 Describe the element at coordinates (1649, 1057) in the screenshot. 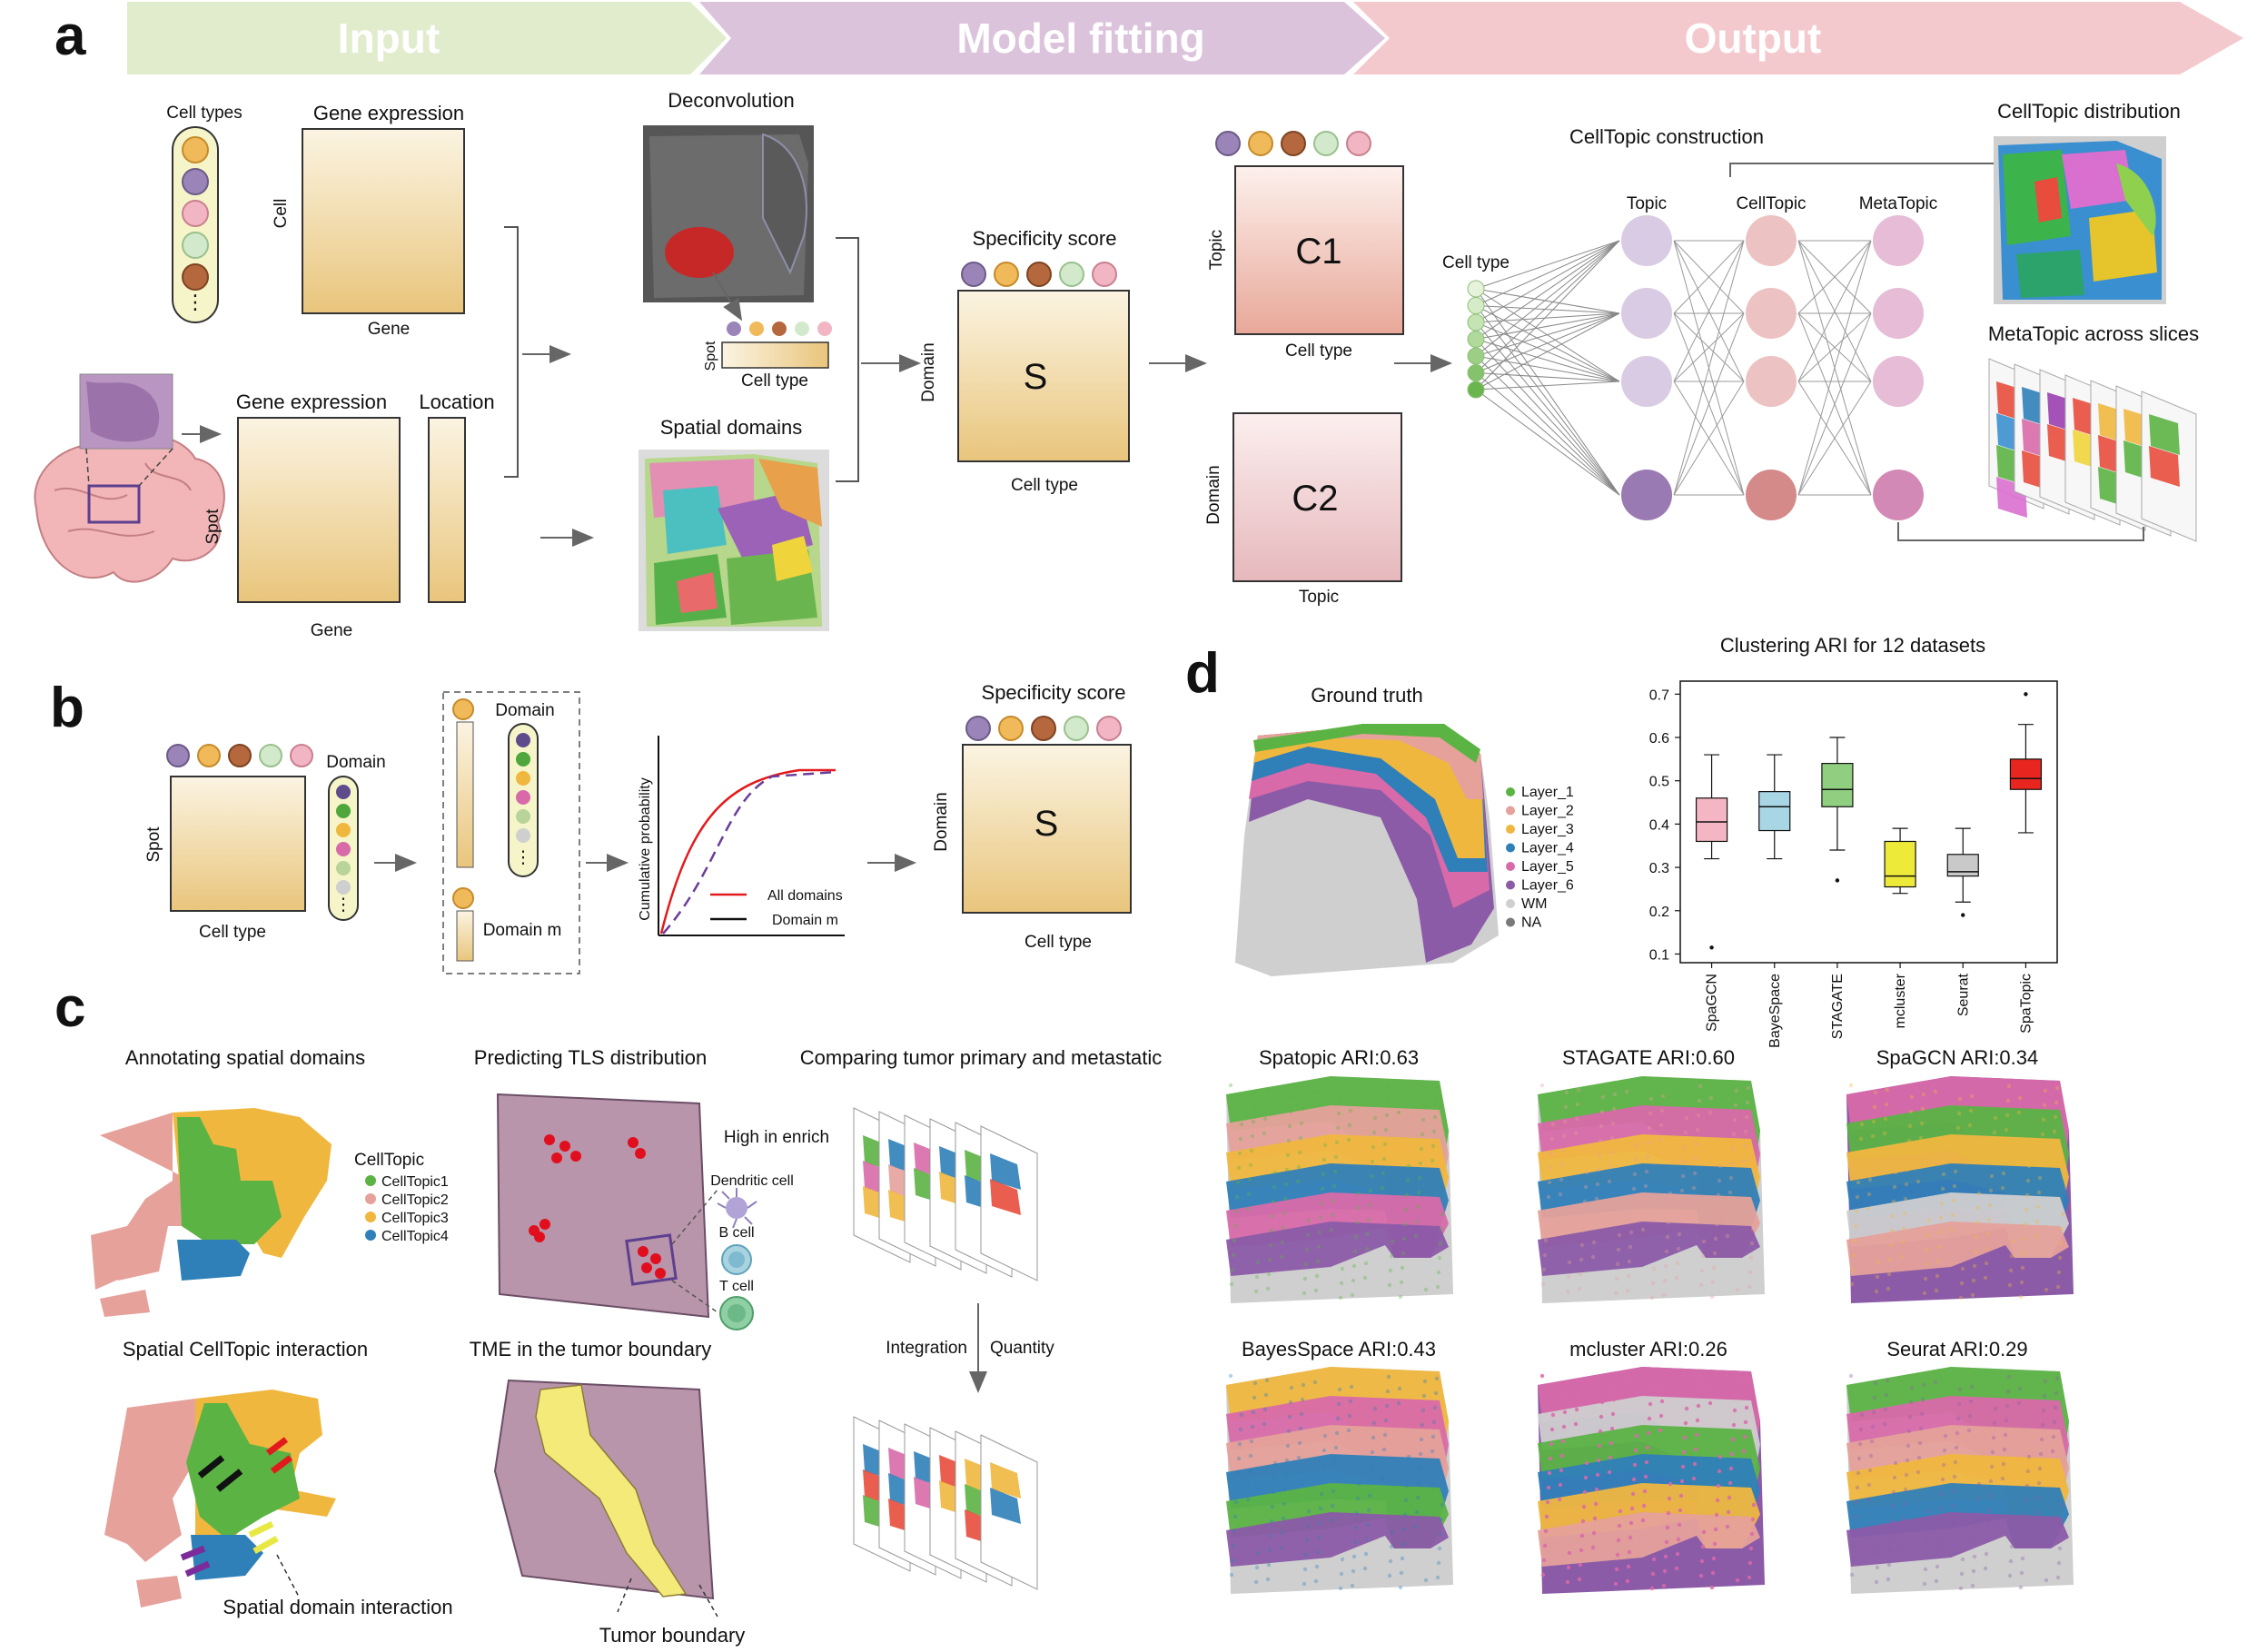

I see `method-title-2: STAGATE ARI:0.60` at that location.